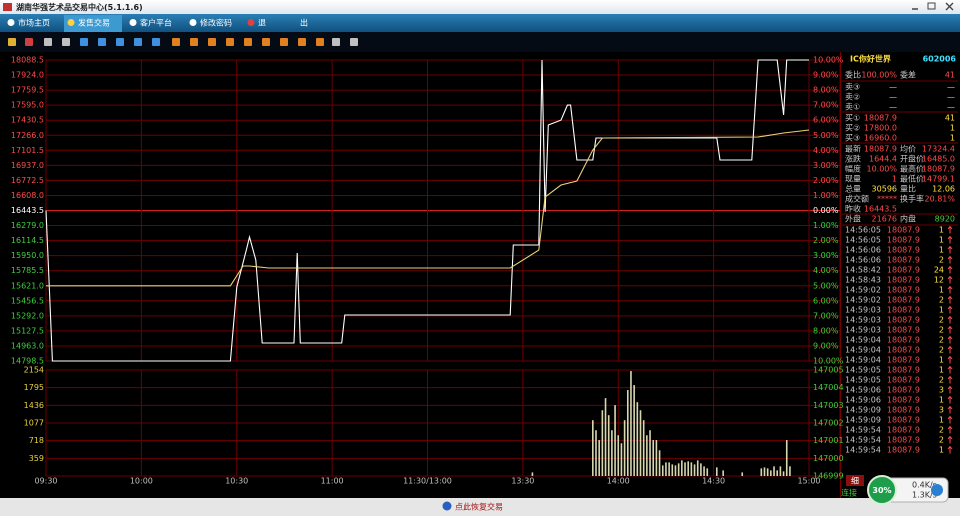  I want to click on y-tick-label: 16772.5, so click(27, 180).